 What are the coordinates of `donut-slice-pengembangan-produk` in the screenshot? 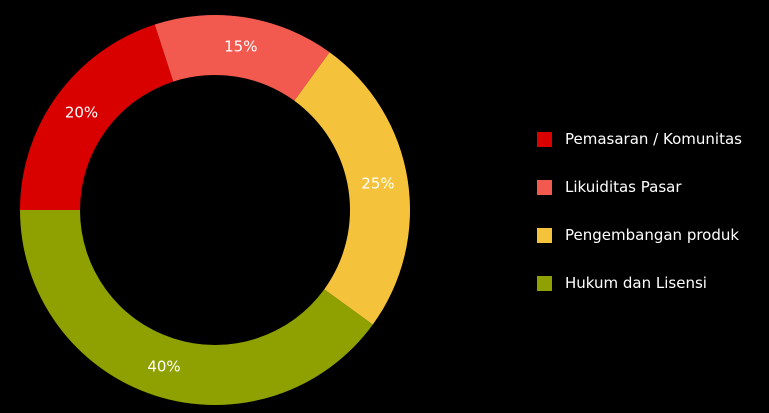 It's located at (352, 188).